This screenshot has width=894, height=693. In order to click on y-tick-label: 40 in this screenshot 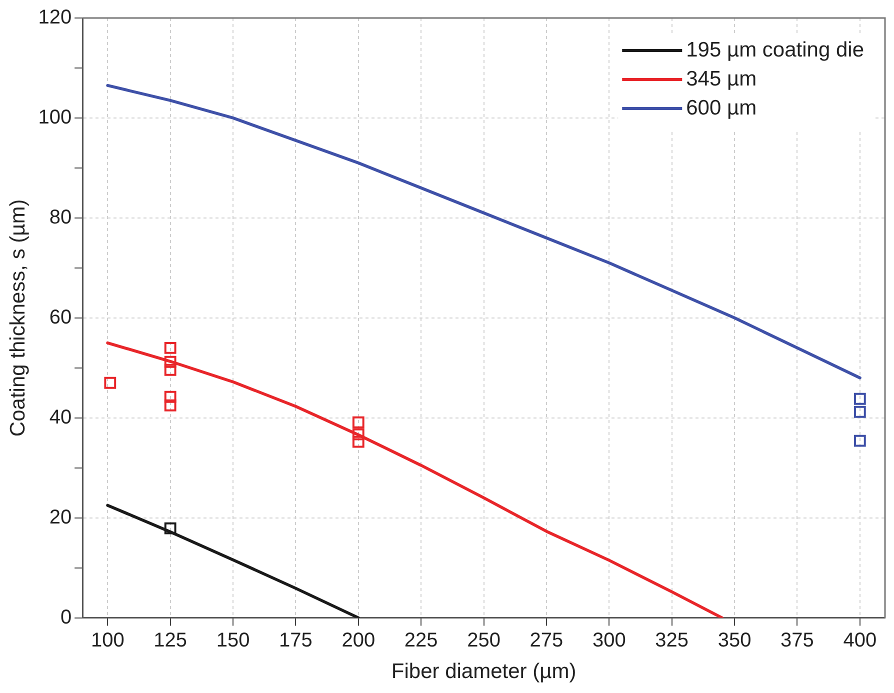, I will do `click(60, 417)`.